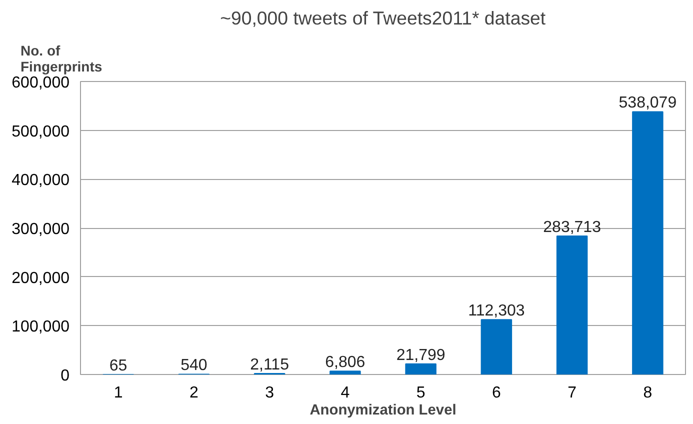  I want to click on data-label: 540, so click(194, 365).